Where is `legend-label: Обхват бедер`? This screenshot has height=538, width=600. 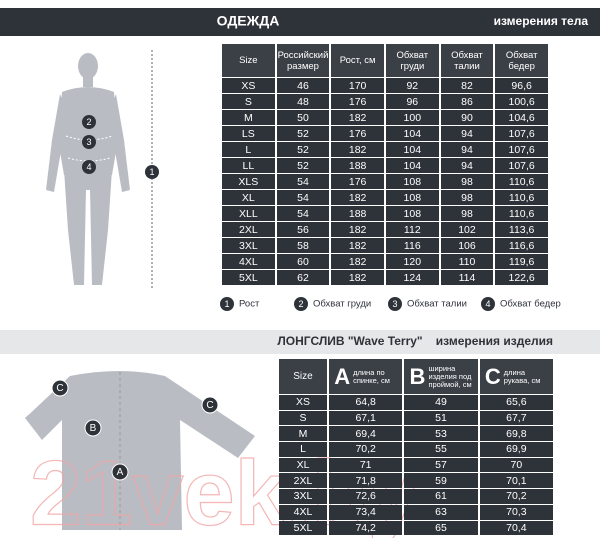
legend-label: Обхват бедер is located at coordinates (530, 304).